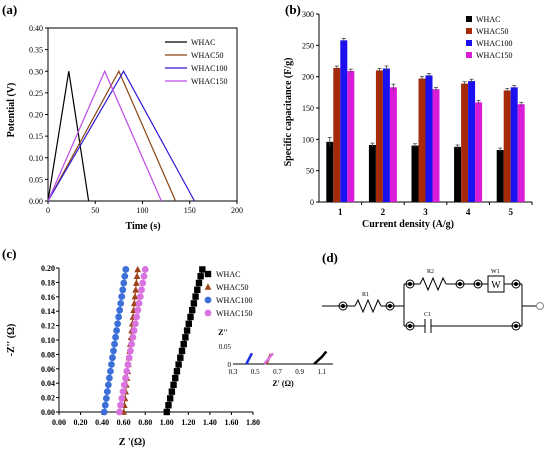 This screenshot has width=550, height=450. I want to click on legend-swatch-WHAC, so click(469, 19).